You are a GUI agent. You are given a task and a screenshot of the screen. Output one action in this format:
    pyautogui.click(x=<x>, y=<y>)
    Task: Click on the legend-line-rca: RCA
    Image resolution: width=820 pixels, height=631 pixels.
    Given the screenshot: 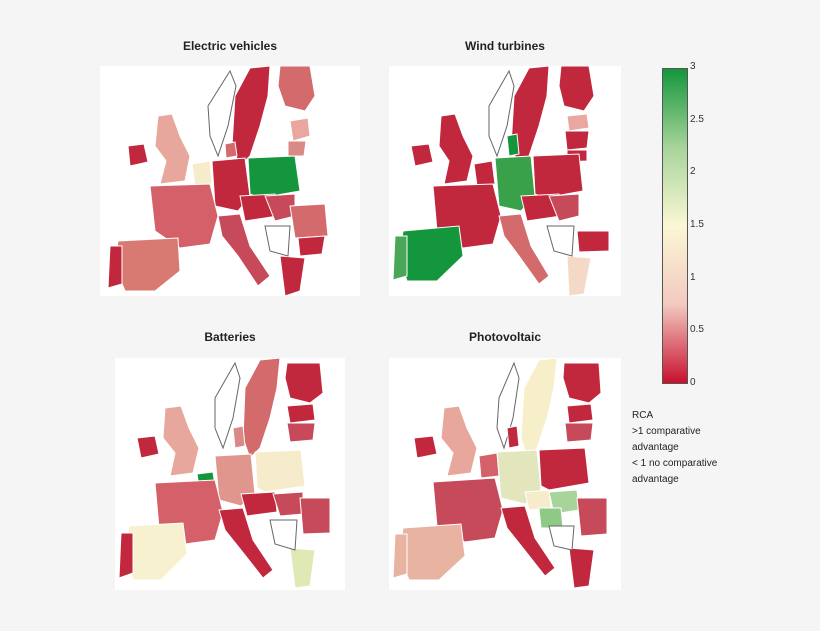 What is the action you would take?
    pyautogui.click(x=643, y=415)
    